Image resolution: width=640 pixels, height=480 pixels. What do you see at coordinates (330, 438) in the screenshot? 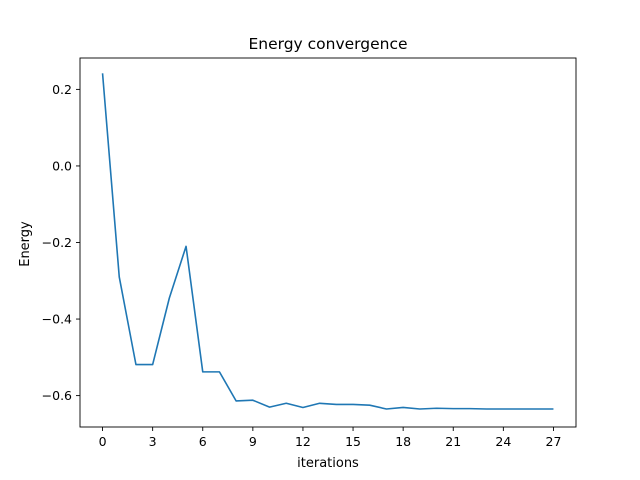
I see `x-axis: 0 3 6 9 12 15 18 21 24 27` at bounding box center [330, 438].